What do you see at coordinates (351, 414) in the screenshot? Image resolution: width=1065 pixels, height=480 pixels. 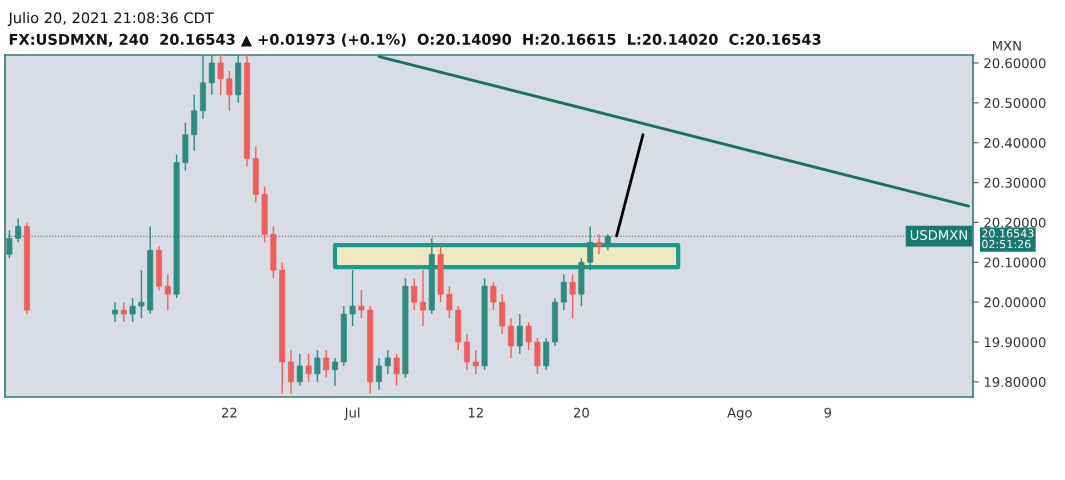 I see `x-tick-label: Jul` at bounding box center [351, 414].